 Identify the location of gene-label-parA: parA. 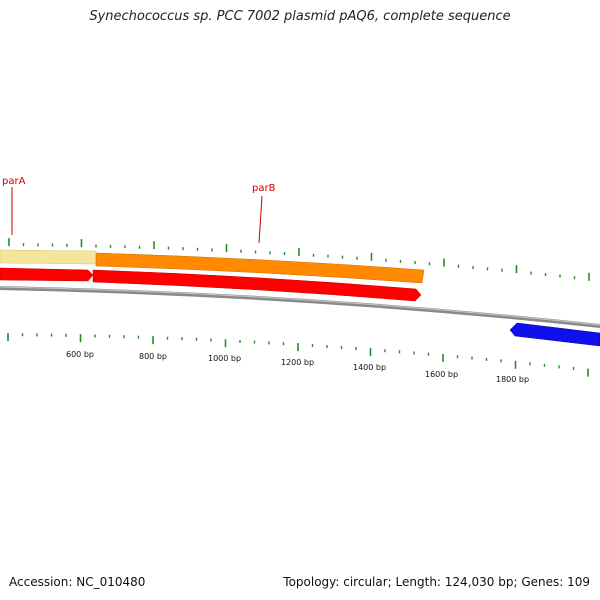
(14, 181).